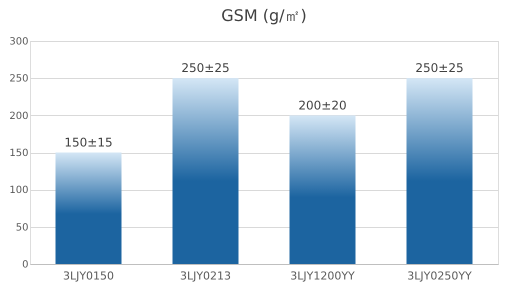 Image resolution: width=508 pixels, height=289 pixels. I want to click on y-tick-label: 0, so click(25, 265).